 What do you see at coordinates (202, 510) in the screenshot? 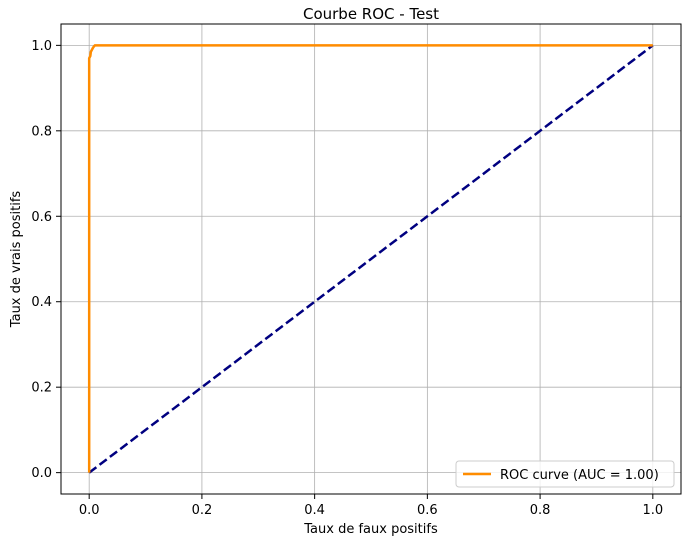
I see `x-tick-label: 0.2` at bounding box center [202, 510].